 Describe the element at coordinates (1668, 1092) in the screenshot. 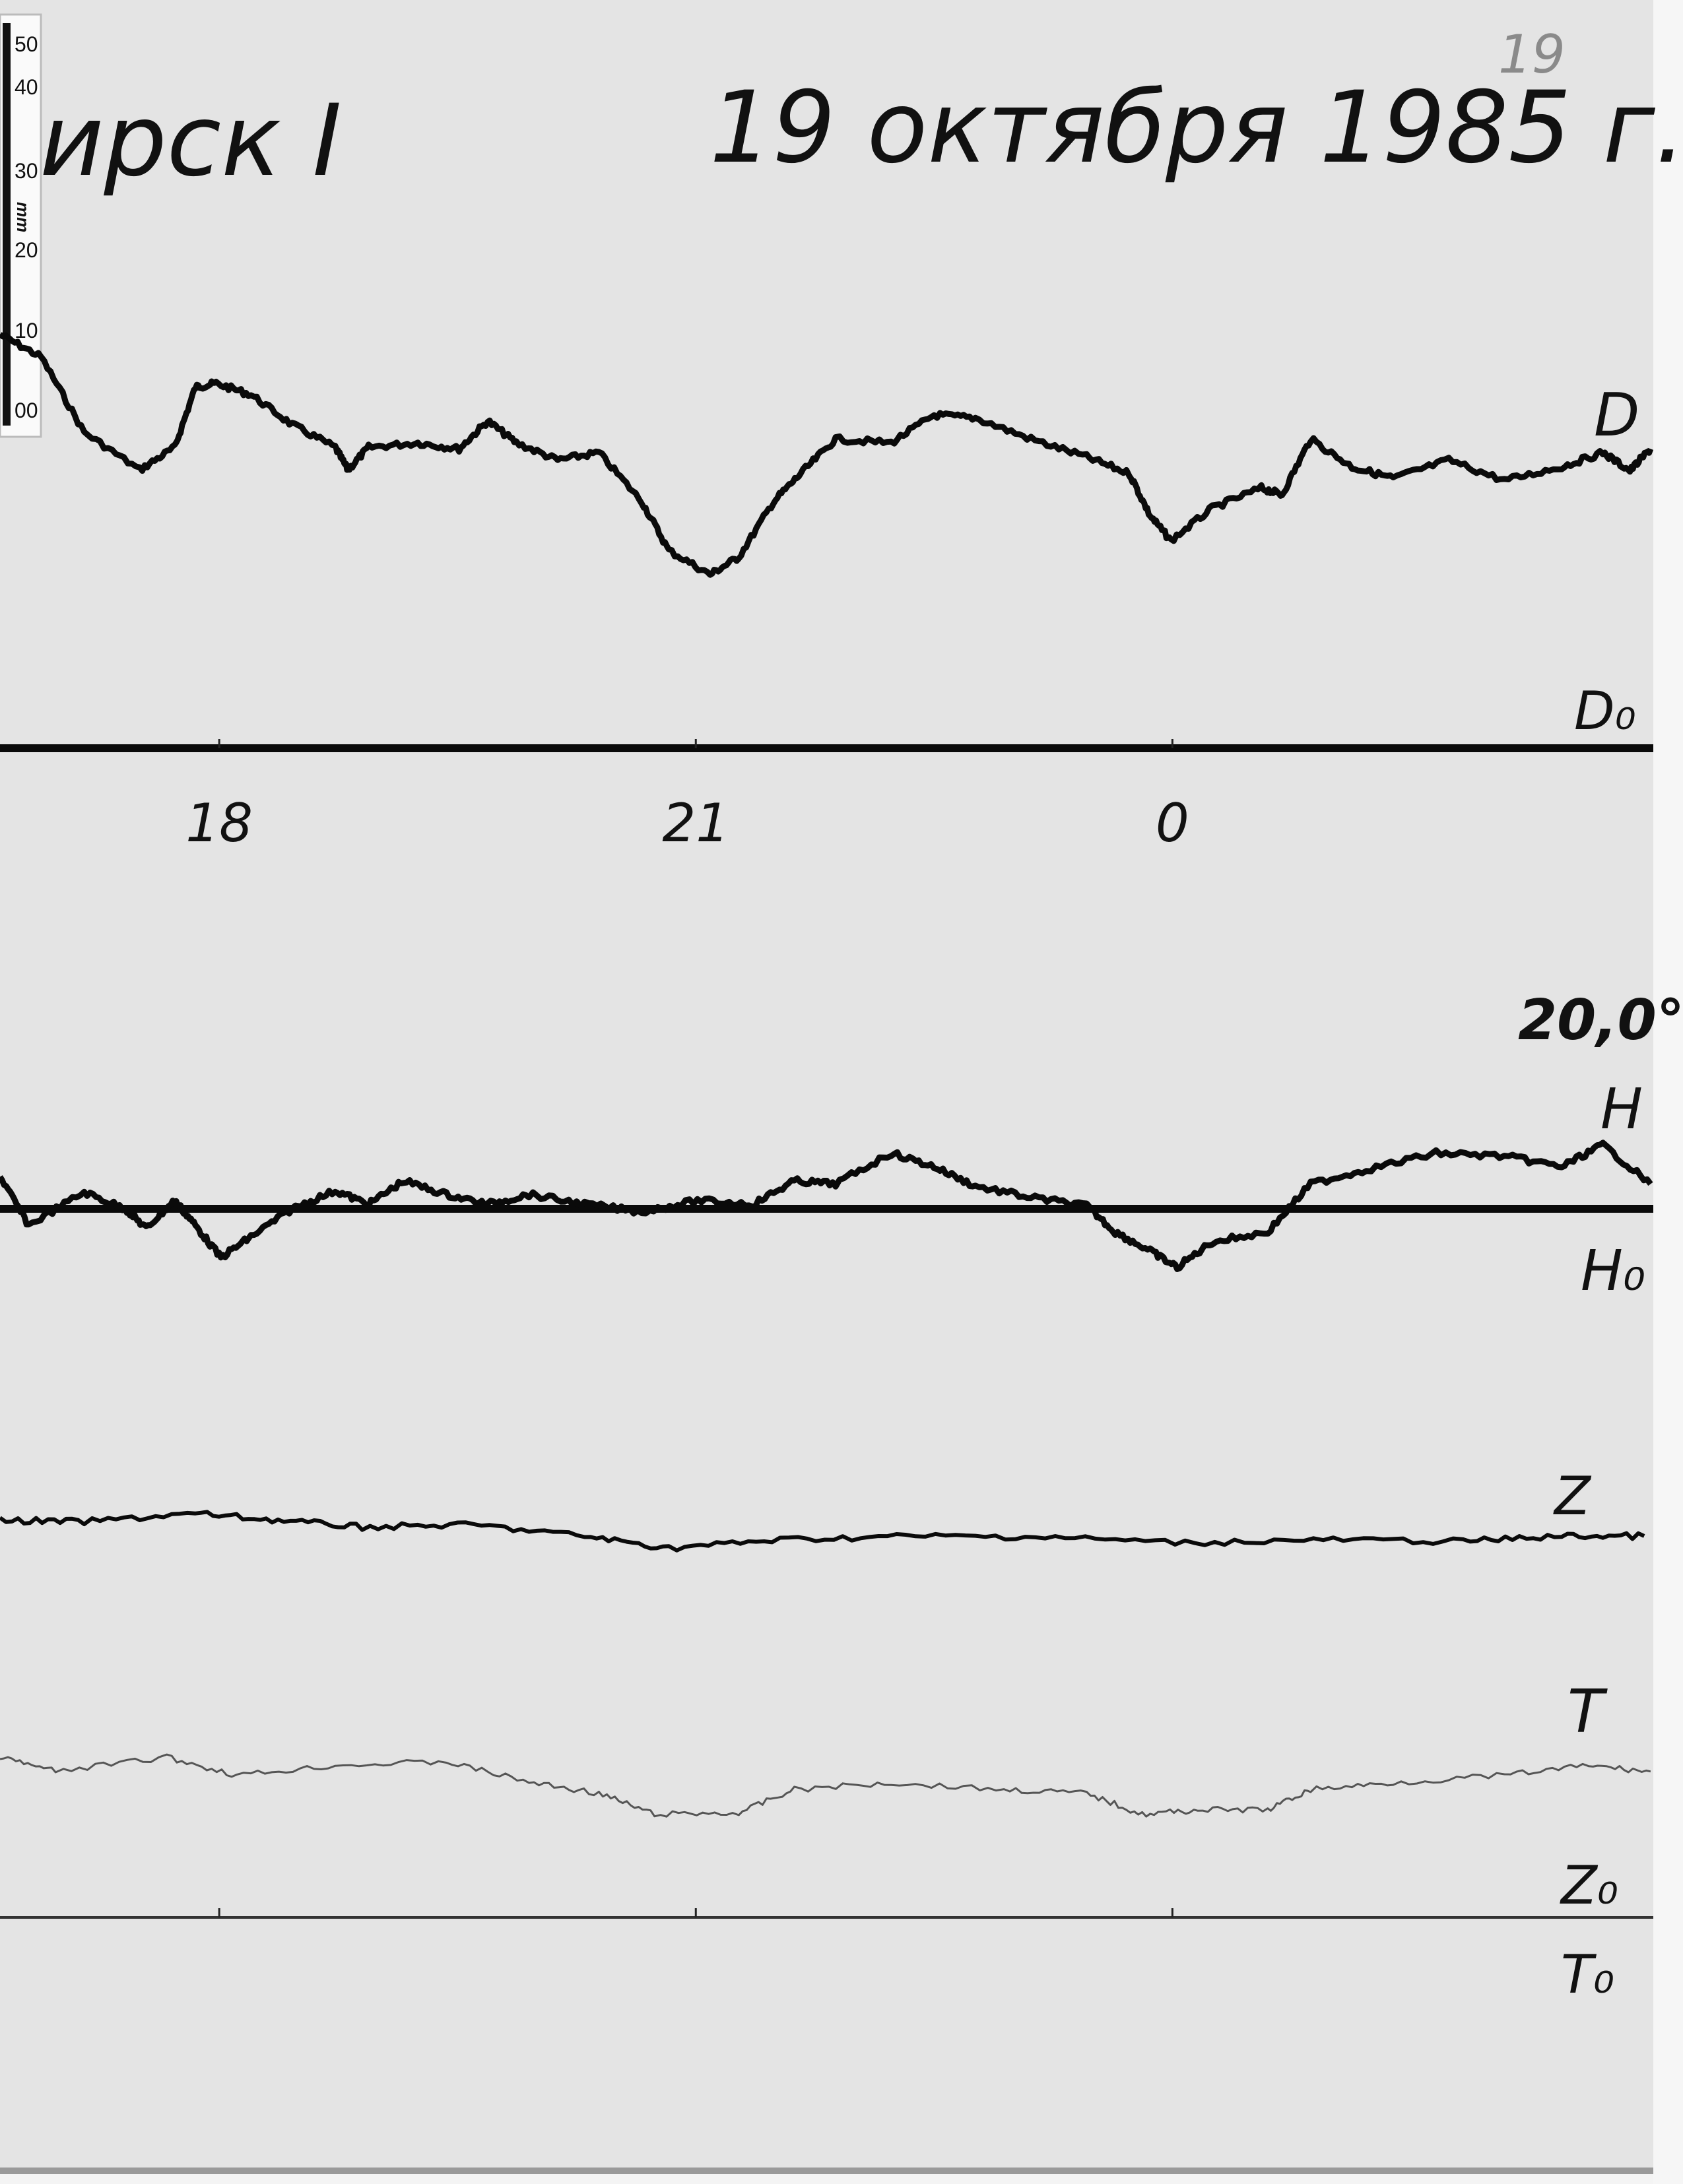

I see `paper-edge` at that location.